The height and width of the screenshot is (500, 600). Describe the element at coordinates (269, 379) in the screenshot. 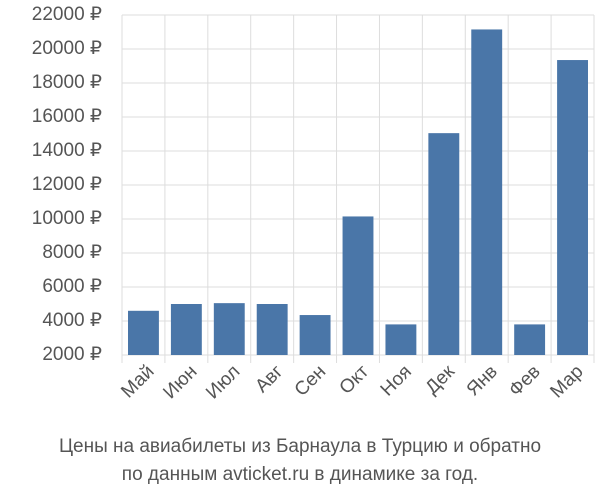

I see `x-tick-label: Авг` at that location.